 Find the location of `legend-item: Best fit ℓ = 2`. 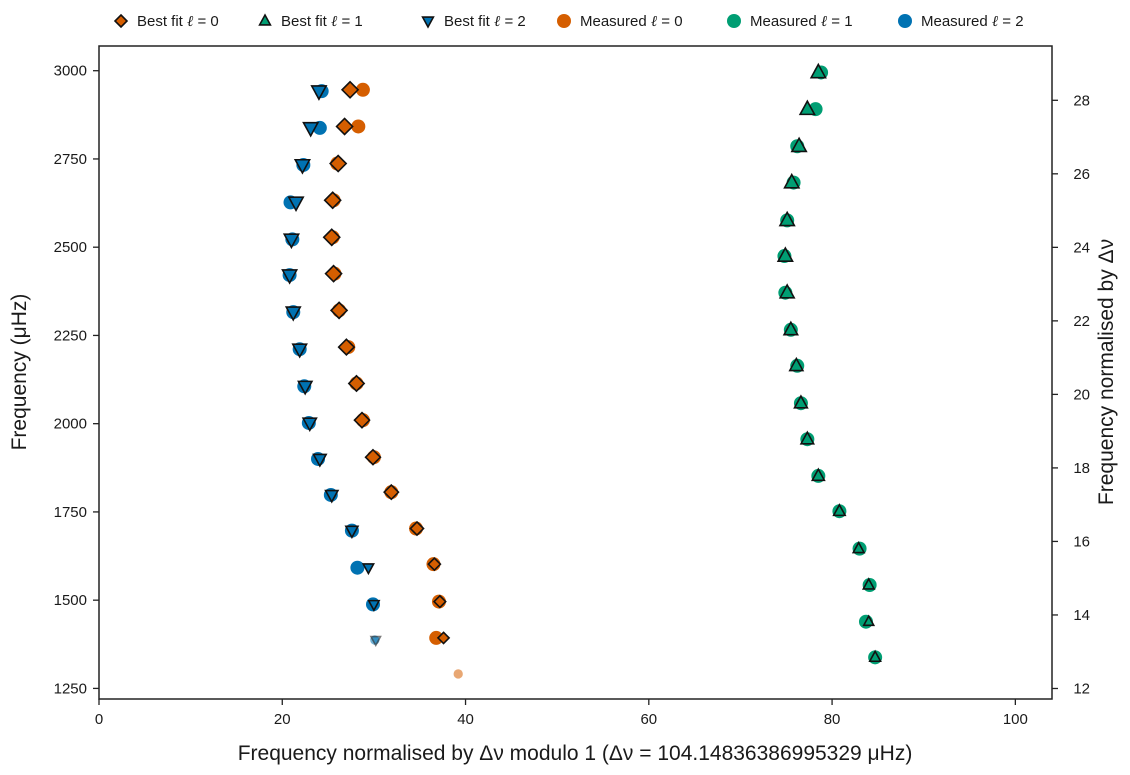

legend-item: Best fit ℓ = 2 is located at coordinates (473, 21).